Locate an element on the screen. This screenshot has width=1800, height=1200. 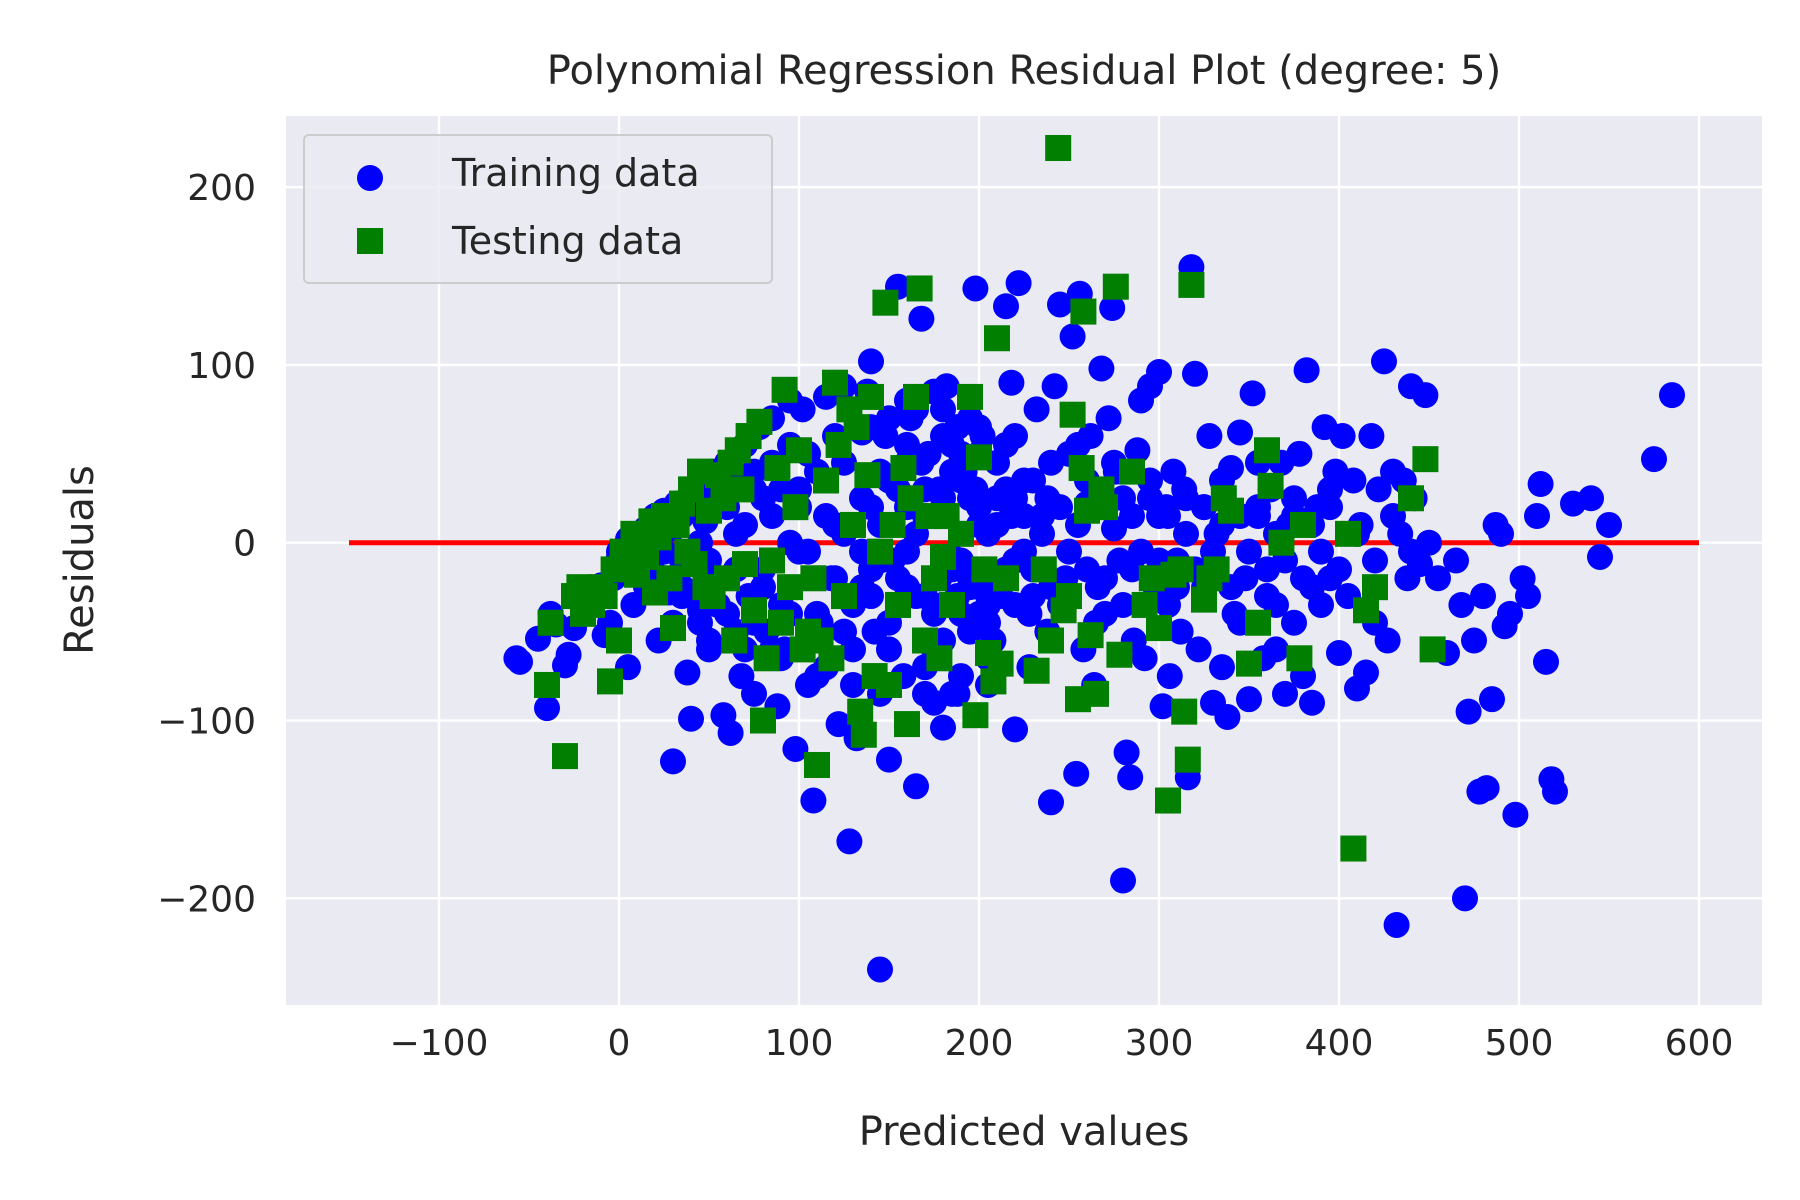
legend: Training data Testing data is located at coordinates (538, 209).